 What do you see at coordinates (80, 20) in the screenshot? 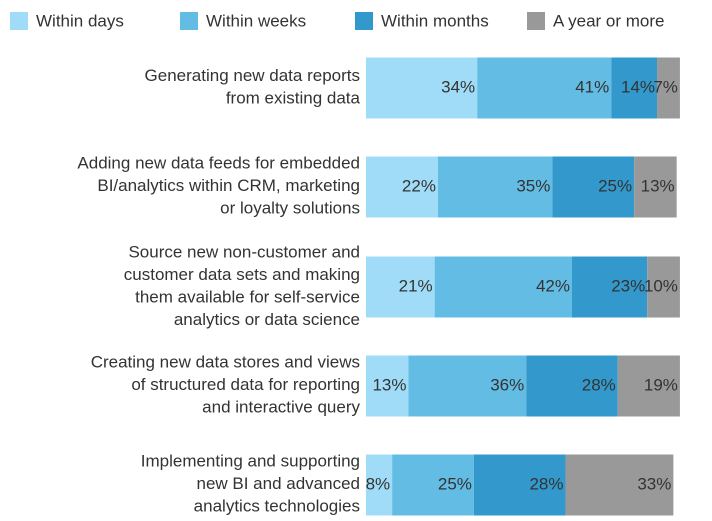
I see `legend-label: Within days` at bounding box center [80, 20].